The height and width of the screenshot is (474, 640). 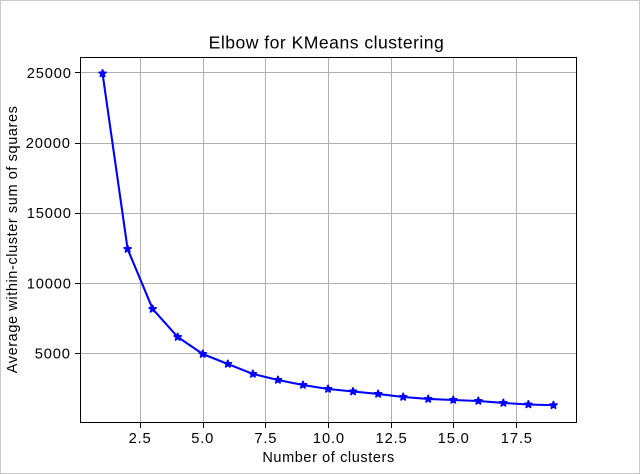 I want to click on svg-text: 17.5, so click(x=517, y=439).